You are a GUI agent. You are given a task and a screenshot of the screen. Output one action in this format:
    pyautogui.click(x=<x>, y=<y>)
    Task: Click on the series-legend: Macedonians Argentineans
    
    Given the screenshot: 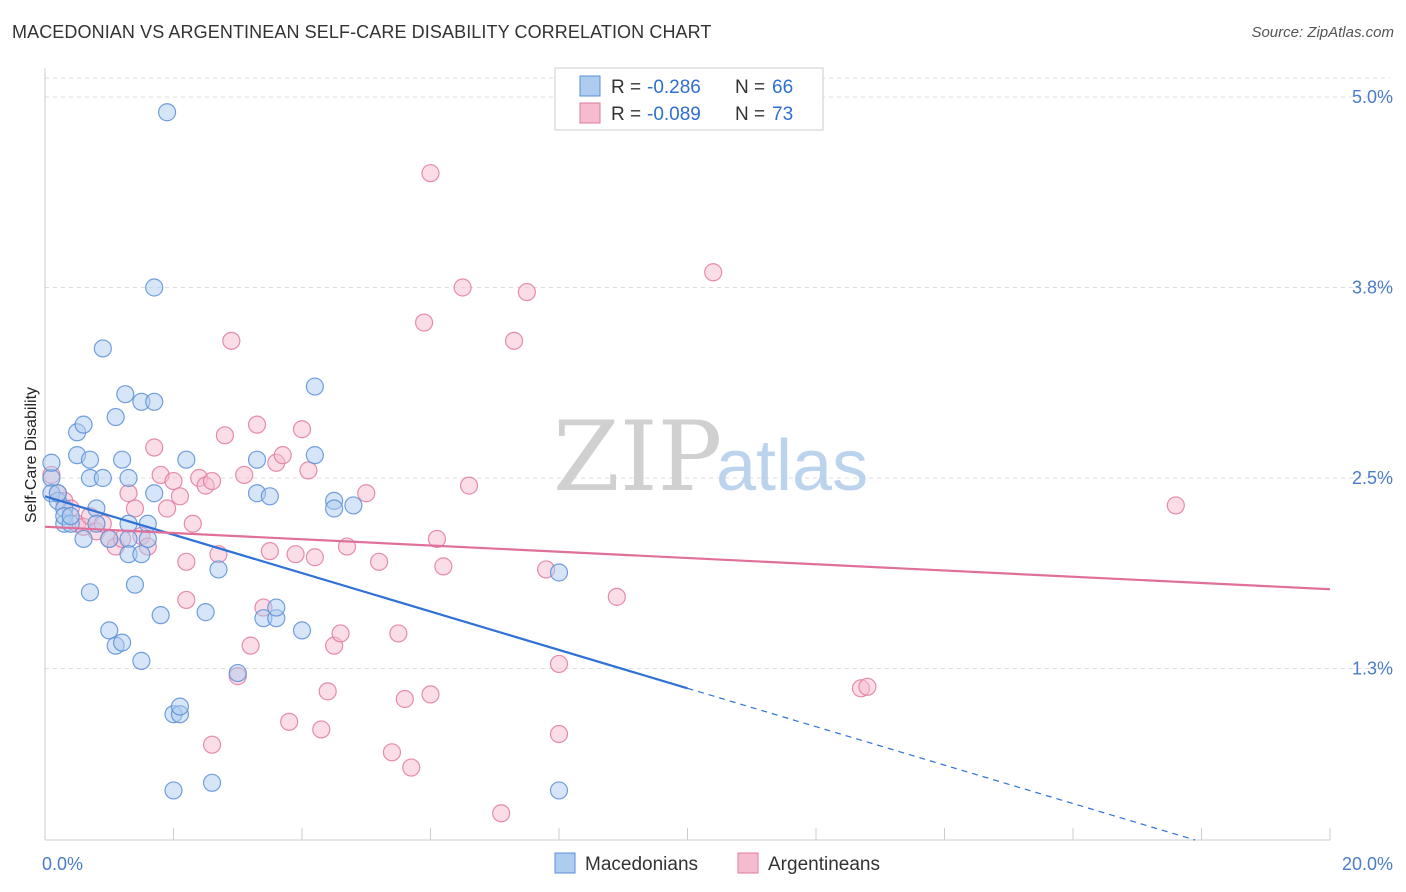 What is the action you would take?
    pyautogui.click(x=717, y=863)
    